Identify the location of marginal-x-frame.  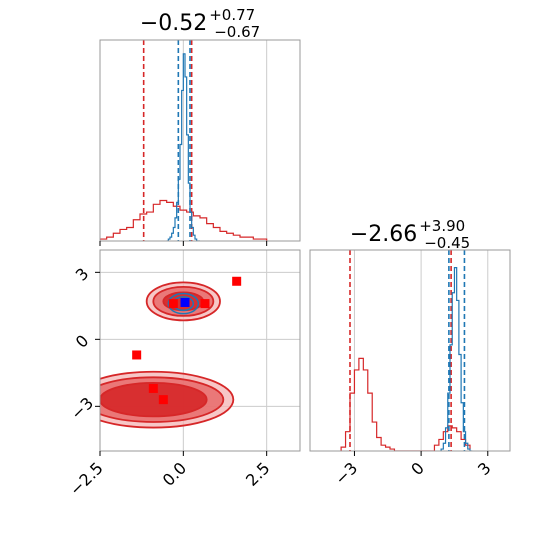
(200, 140).